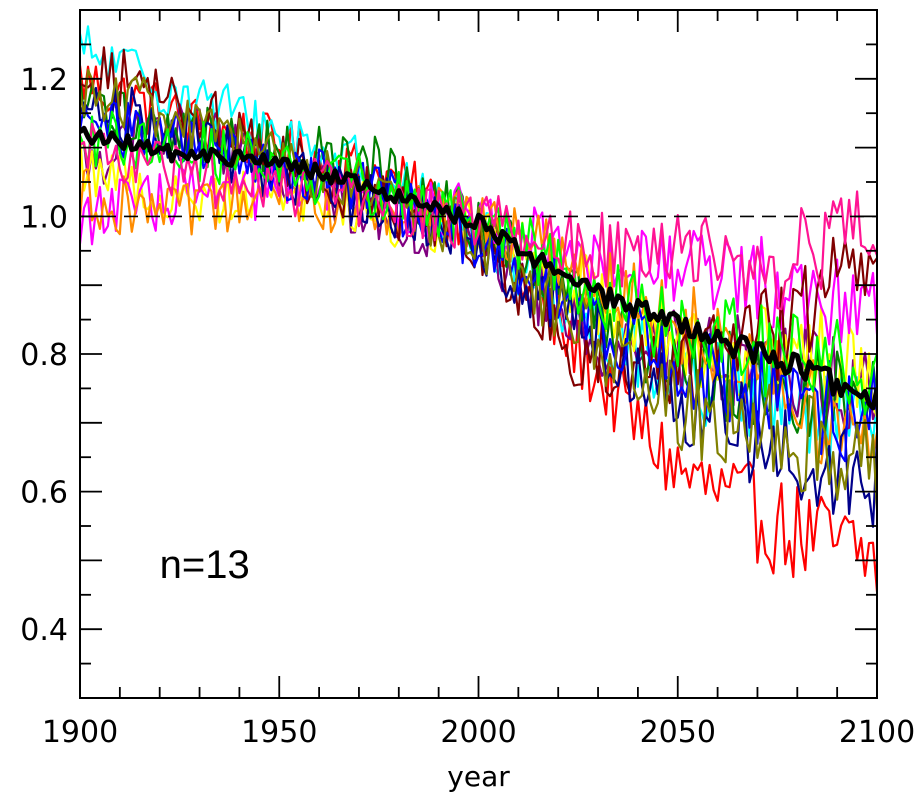 This screenshot has height=794, width=920. Describe the element at coordinates (678, 732) in the screenshot. I see `x-tick-label: 2050` at that location.